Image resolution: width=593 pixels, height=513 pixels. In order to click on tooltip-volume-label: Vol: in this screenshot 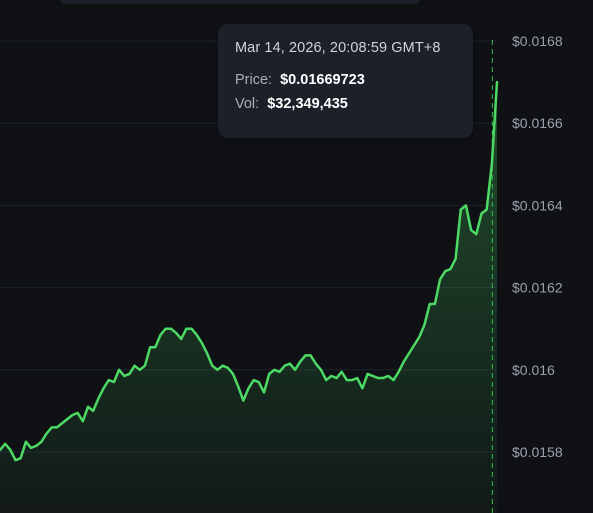, I will do `click(247, 104)`.